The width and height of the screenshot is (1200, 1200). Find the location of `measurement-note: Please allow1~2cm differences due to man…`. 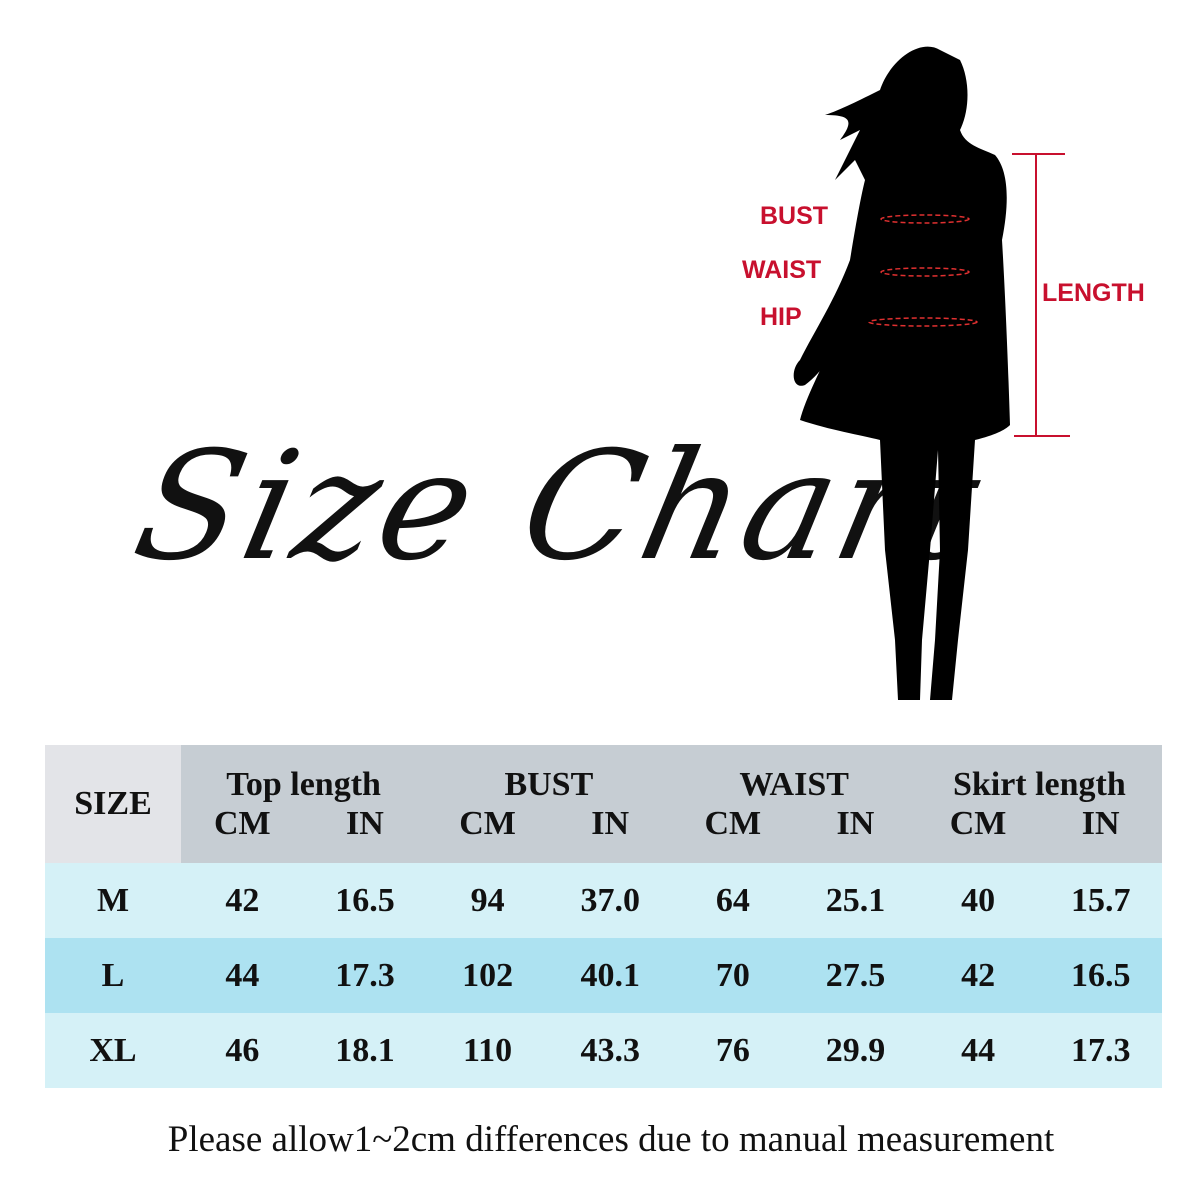

measurement-note: Please allow1~2cm differences due to man… is located at coordinates (611, 1139).